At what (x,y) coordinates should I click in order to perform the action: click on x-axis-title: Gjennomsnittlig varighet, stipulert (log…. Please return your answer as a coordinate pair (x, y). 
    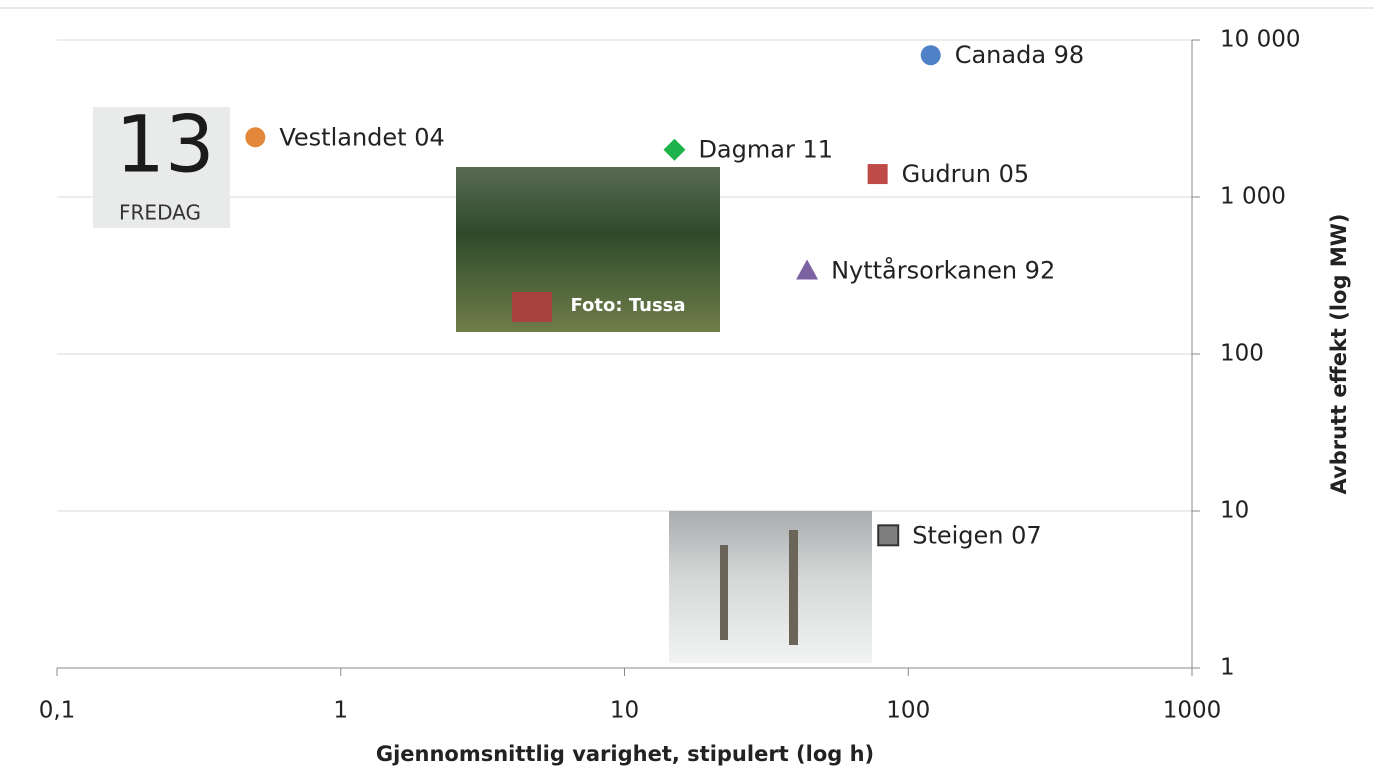
    Looking at the image, I should click on (625, 754).